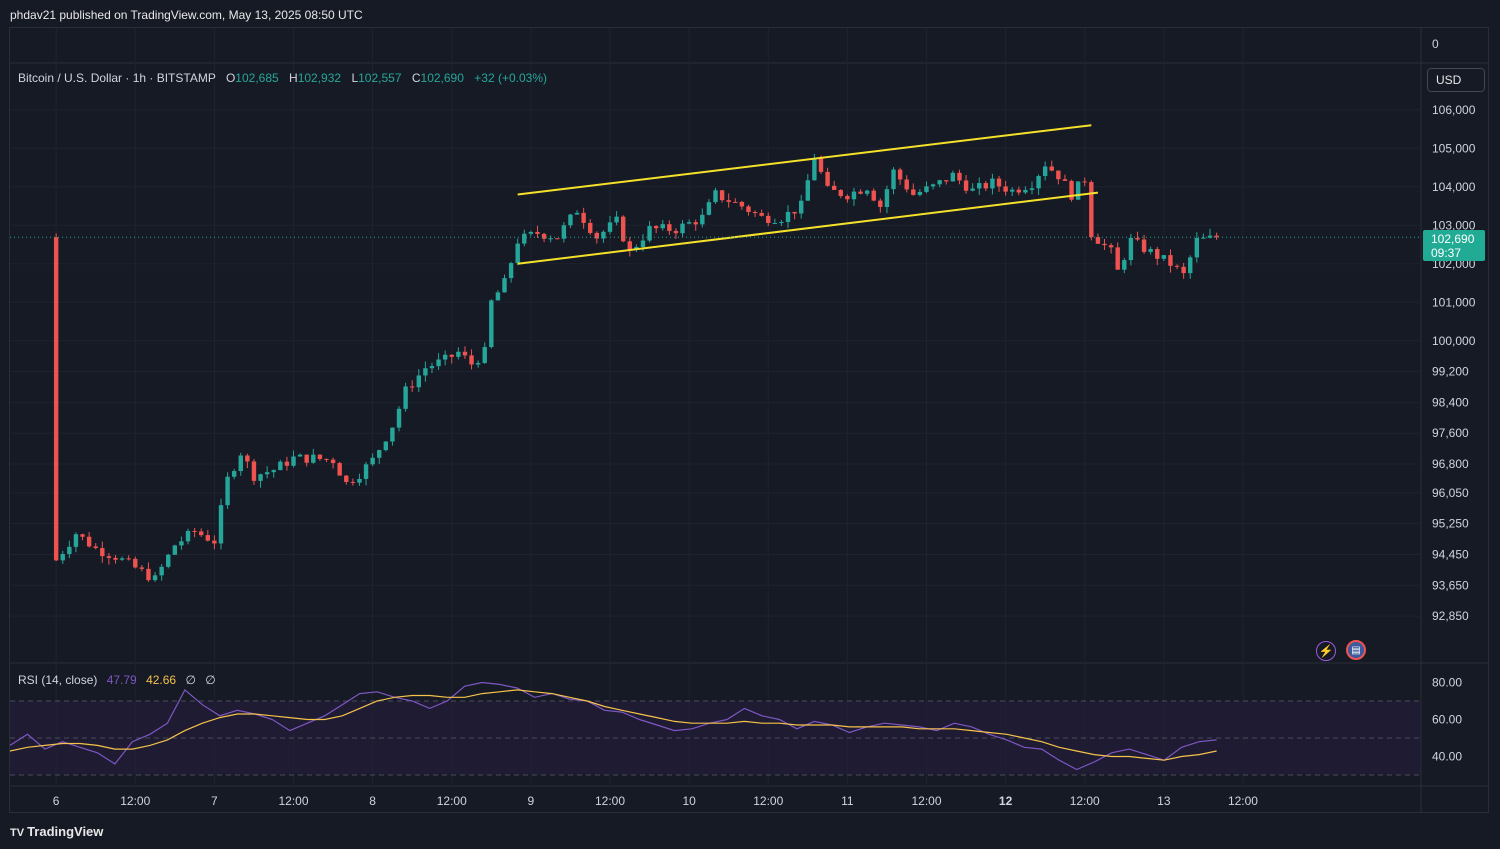  What do you see at coordinates (808, 228) in the screenshot?
I see `channel-lower-line` at bounding box center [808, 228].